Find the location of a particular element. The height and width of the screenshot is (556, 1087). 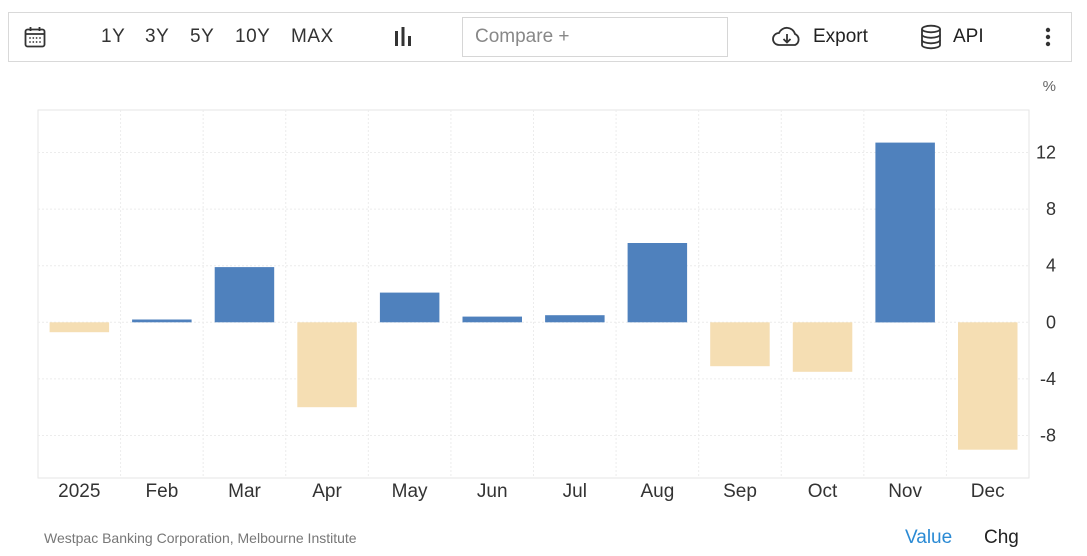

x-axis-ticks: 2025 Feb Mar Apr May Jun Jul Aug Sep Oct Nov Dec is located at coordinates (531, 491).